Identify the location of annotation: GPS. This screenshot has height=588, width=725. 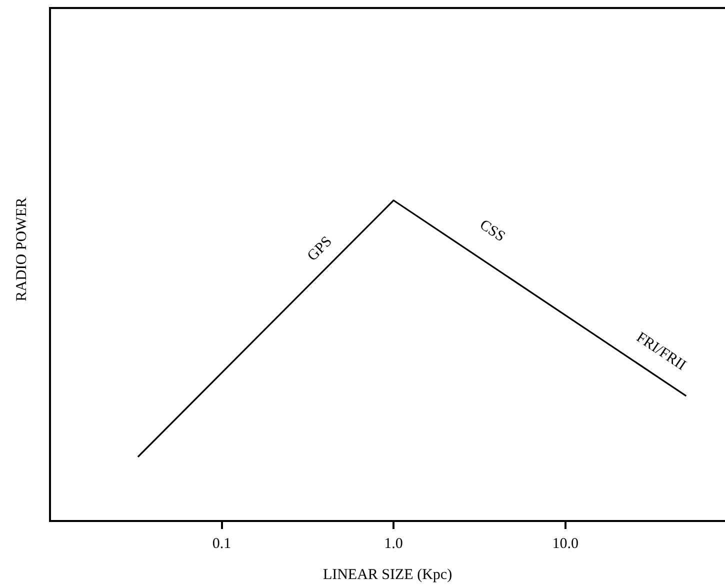
(320, 249).